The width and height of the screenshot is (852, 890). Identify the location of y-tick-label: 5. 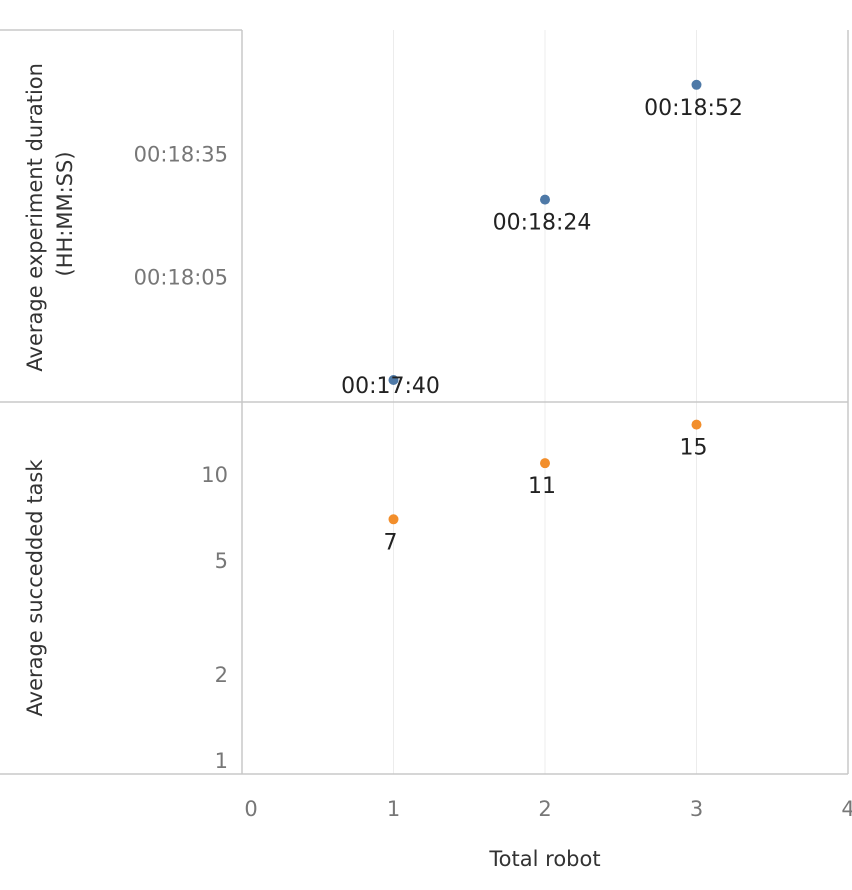
(221, 561).